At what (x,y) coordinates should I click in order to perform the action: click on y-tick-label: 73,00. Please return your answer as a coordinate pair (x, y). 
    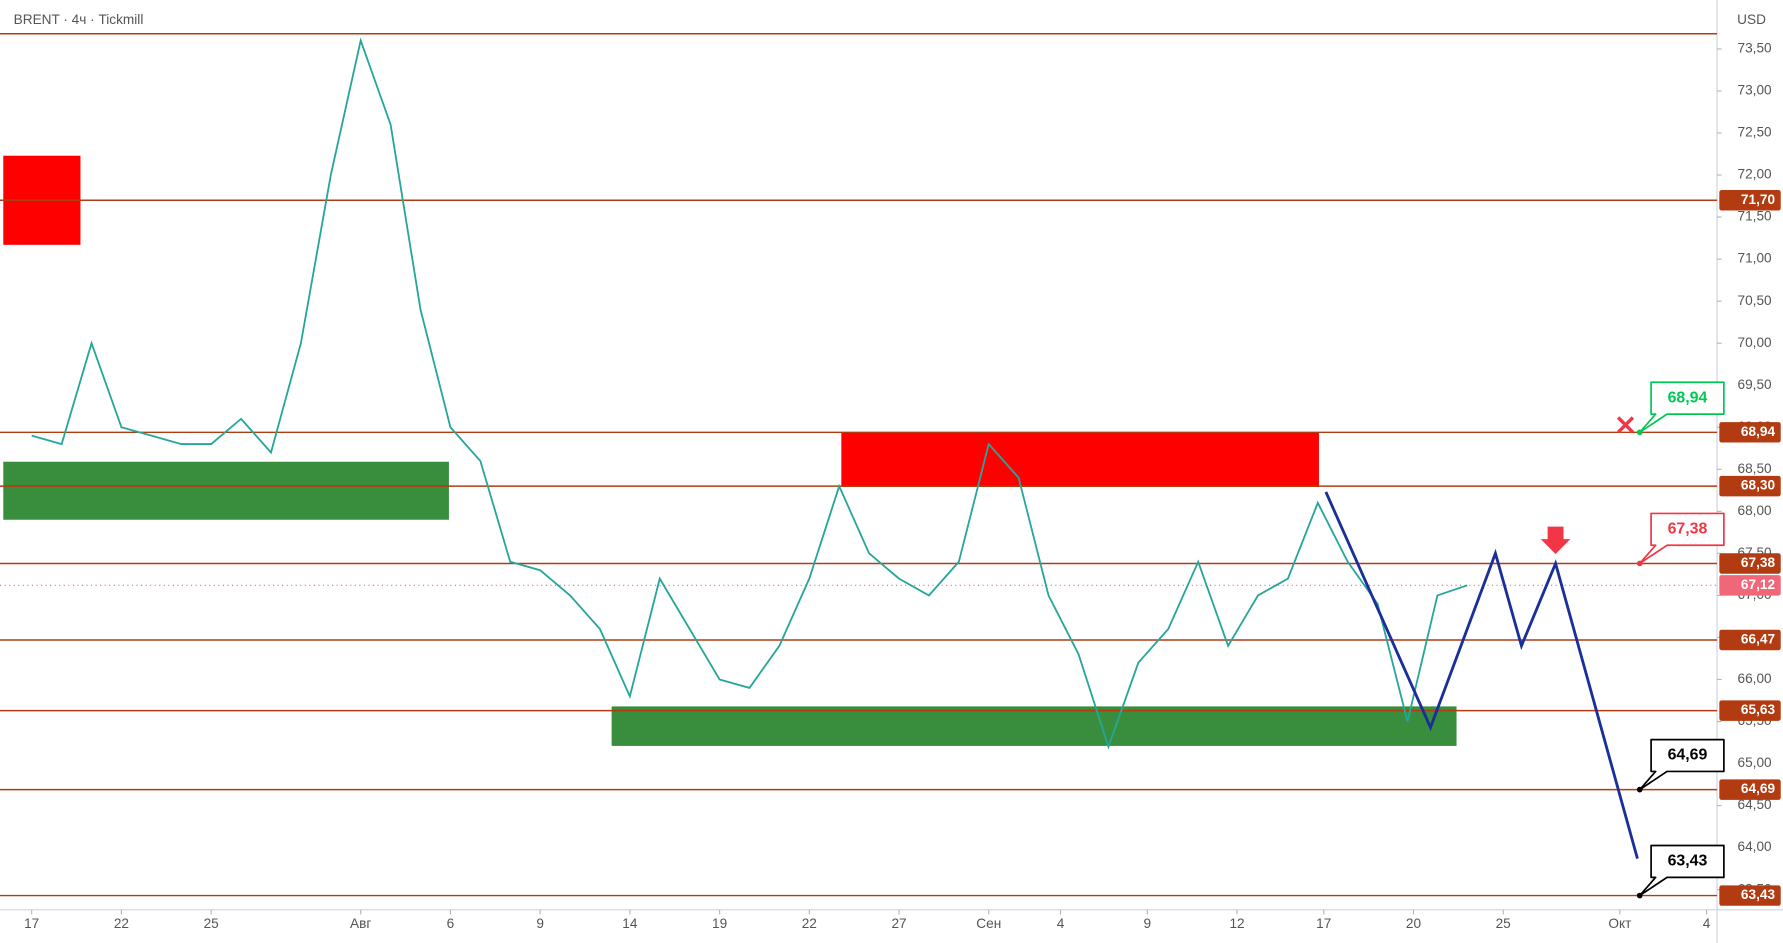
    Looking at the image, I should click on (1755, 90).